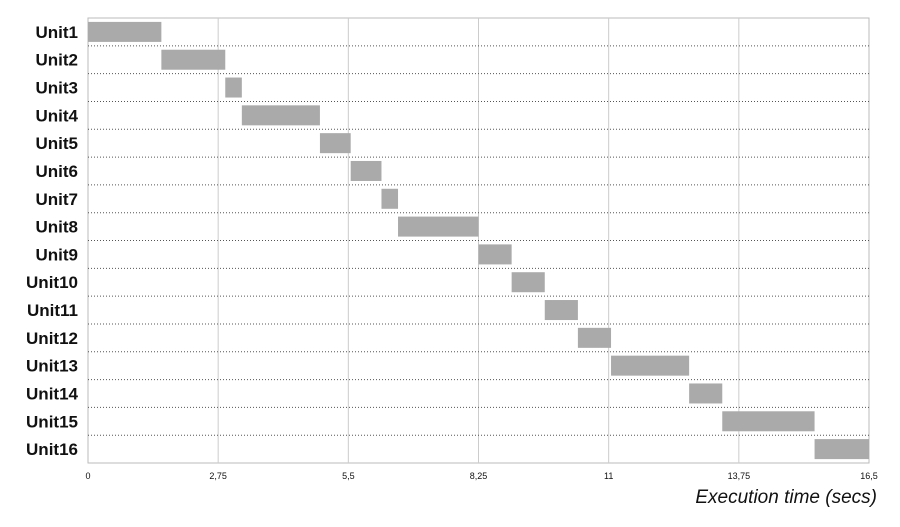 The width and height of the screenshot is (900, 527). I want to click on unit-label: Unit11, so click(52, 310).